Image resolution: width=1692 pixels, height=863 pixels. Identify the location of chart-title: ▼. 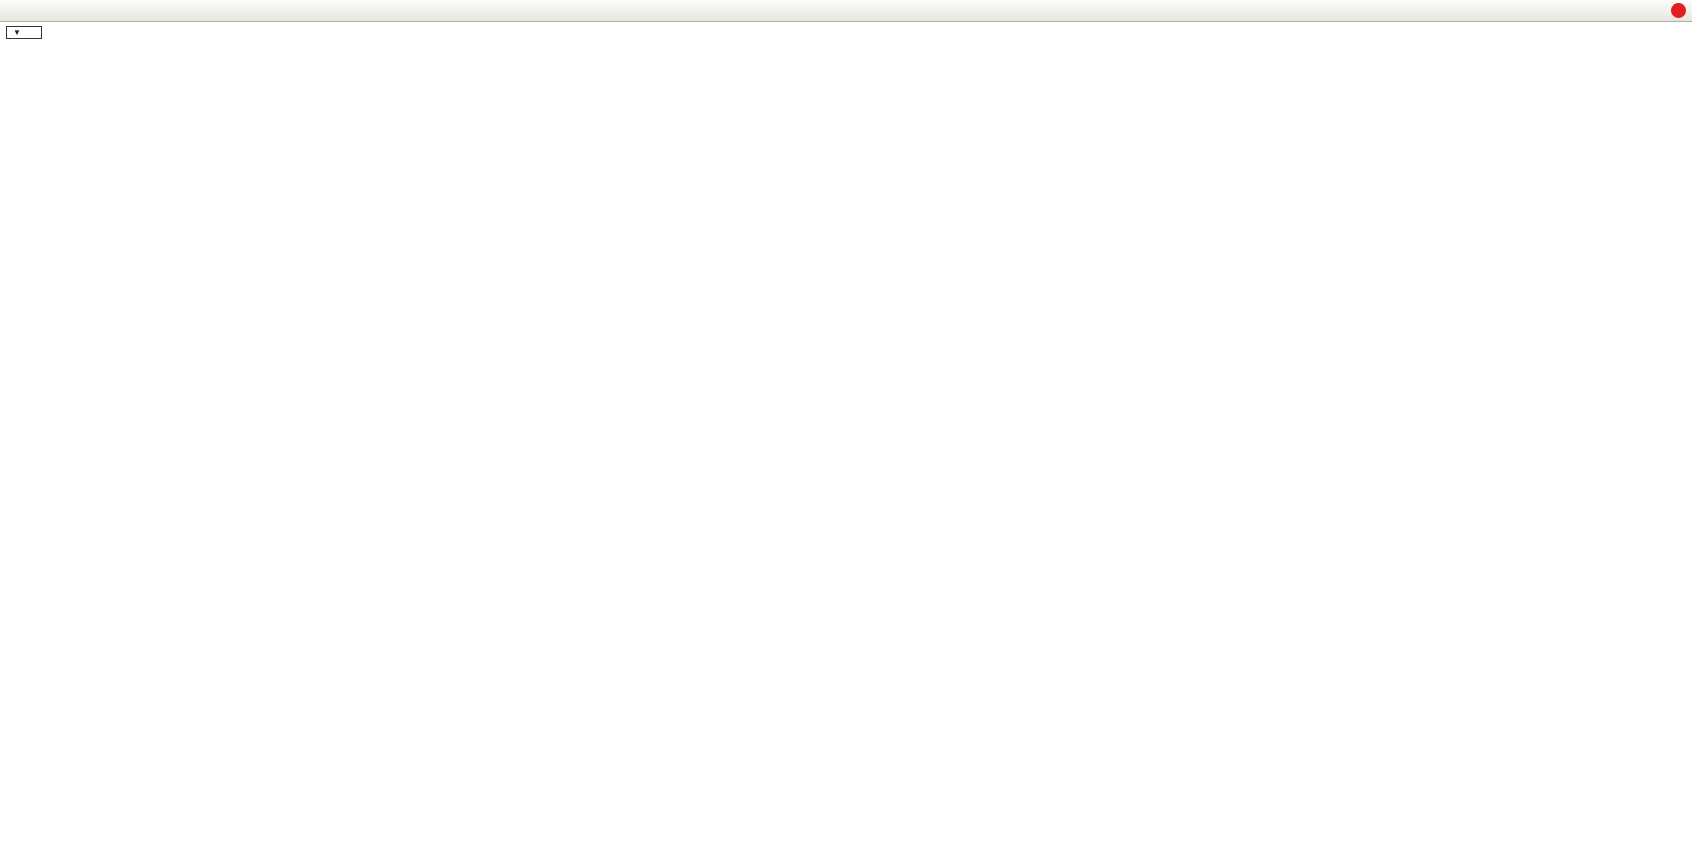
(24, 32).